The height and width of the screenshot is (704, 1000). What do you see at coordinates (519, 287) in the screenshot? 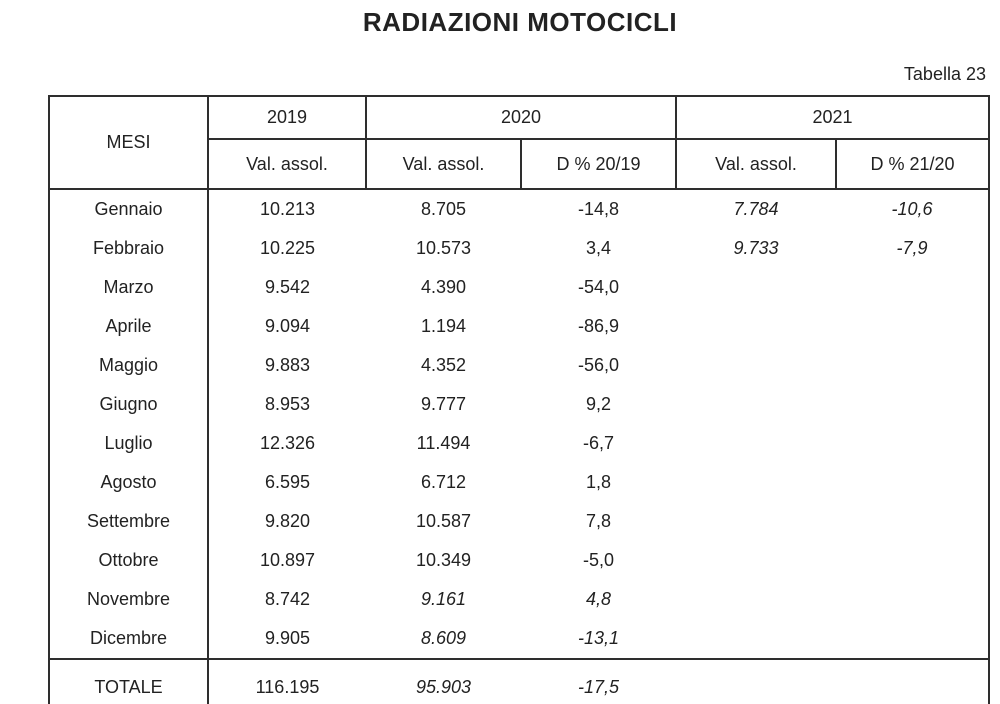
I see `table-row: Marzo 9.542 4.390 -54,0` at bounding box center [519, 287].